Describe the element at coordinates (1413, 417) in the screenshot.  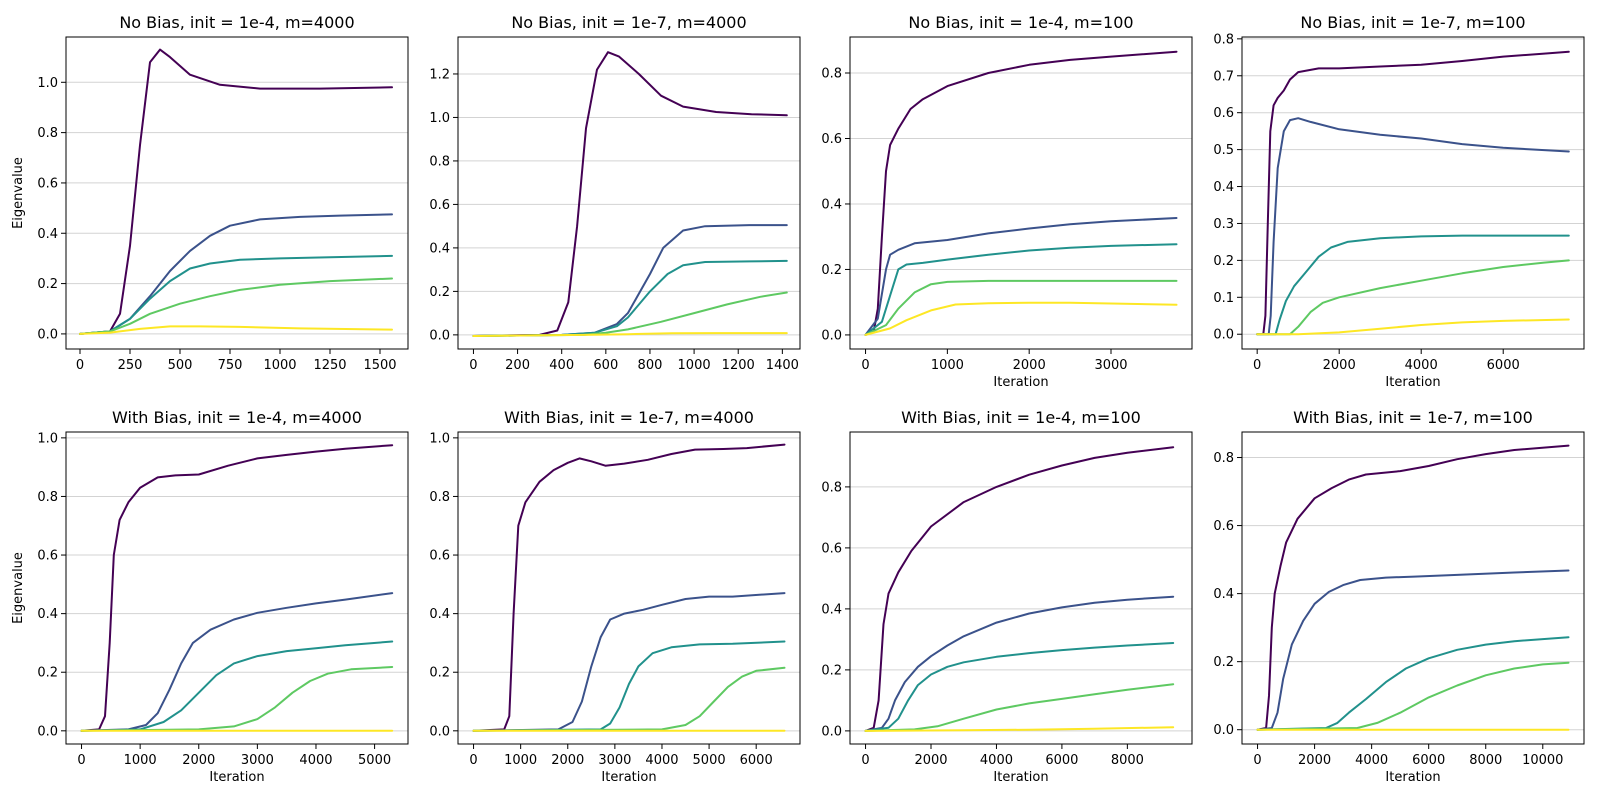
I see `chart-title: With Bias, init = 1e-7, m=100` at that location.